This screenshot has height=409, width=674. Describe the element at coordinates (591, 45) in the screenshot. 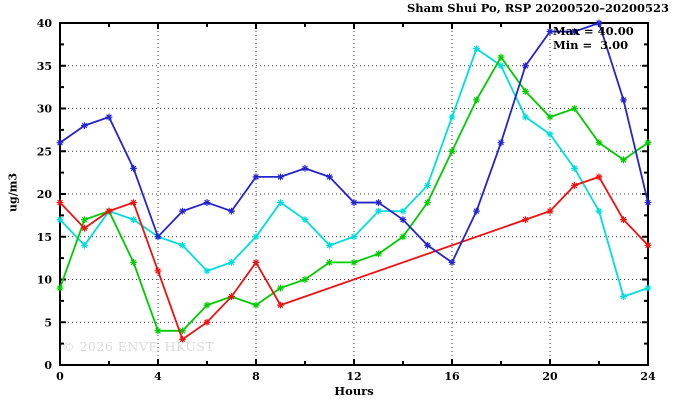

I see `min-annotation: Min = 3.00` at that location.